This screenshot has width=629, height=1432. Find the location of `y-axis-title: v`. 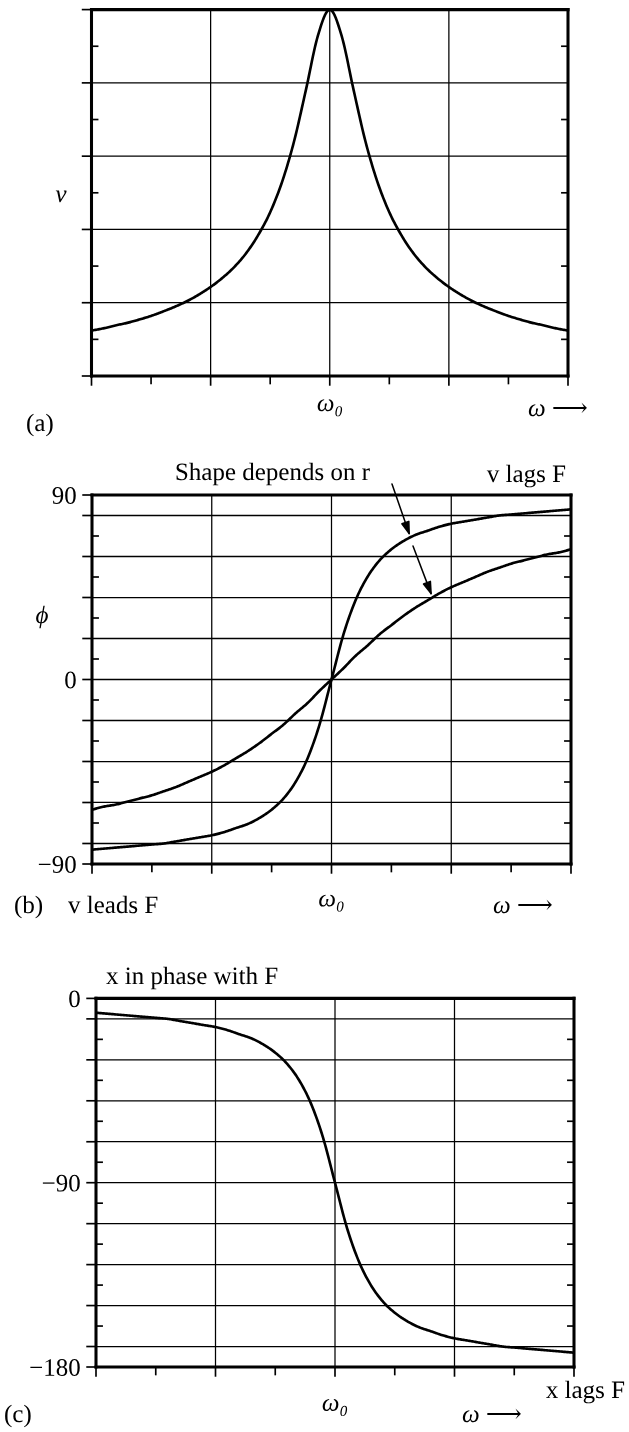

y-axis-title: v is located at coordinates (61, 196).